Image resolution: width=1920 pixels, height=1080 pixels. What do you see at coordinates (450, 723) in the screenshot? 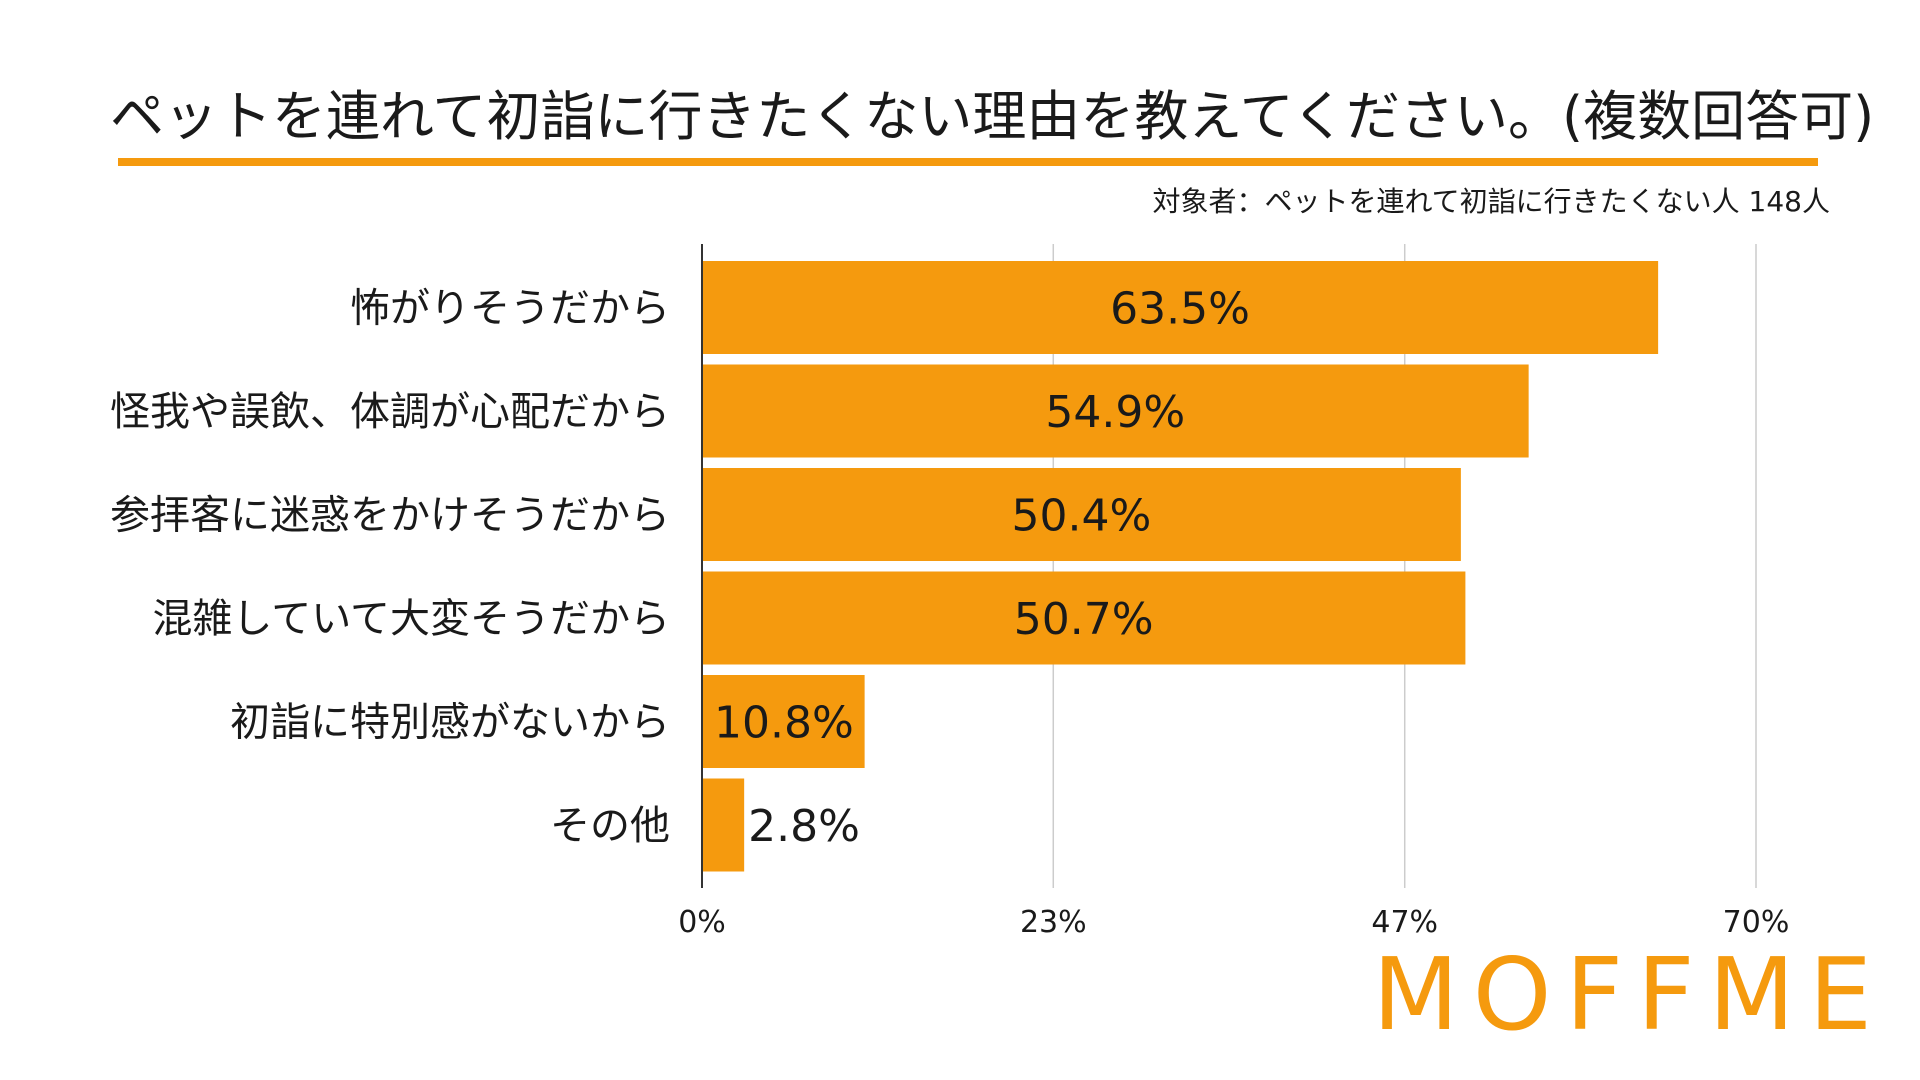
I see `category-label: 初詣に特別感がないから` at bounding box center [450, 723].